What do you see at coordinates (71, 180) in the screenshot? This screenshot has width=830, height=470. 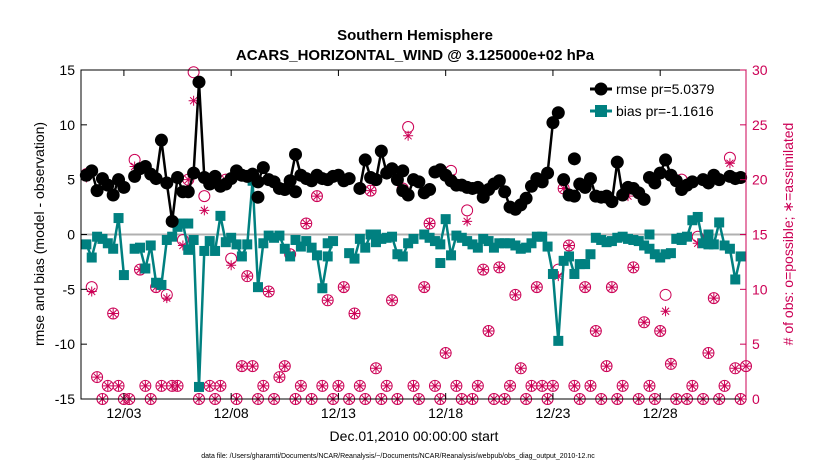 I see `y-tick-label-left: 5` at bounding box center [71, 180].